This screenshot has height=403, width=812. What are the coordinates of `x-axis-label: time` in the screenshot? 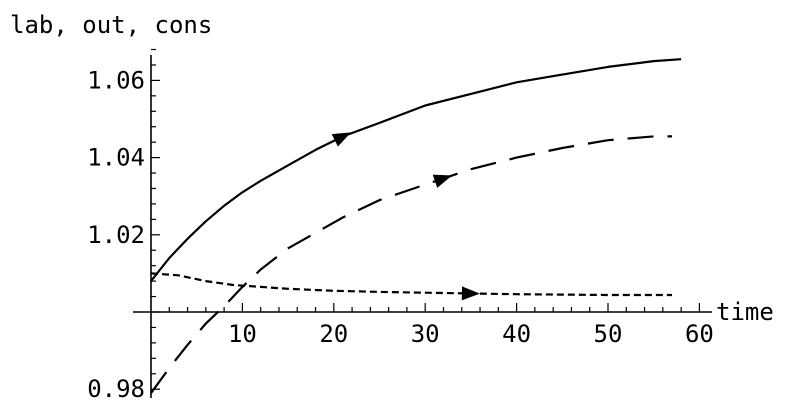 It's located at (745, 312).